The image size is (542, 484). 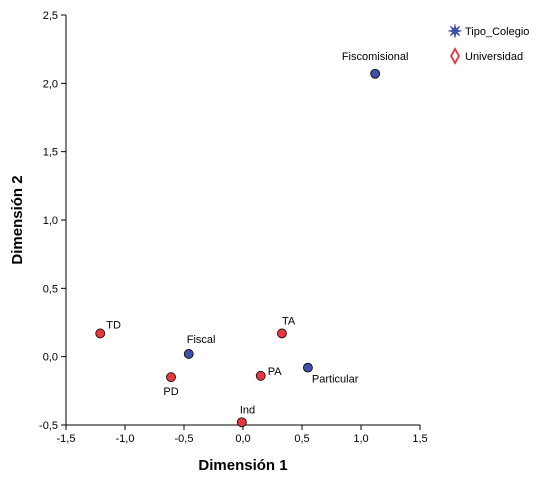 What do you see at coordinates (48, 426) in the screenshot?
I see `y-tick-label: -0,5` at bounding box center [48, 426].